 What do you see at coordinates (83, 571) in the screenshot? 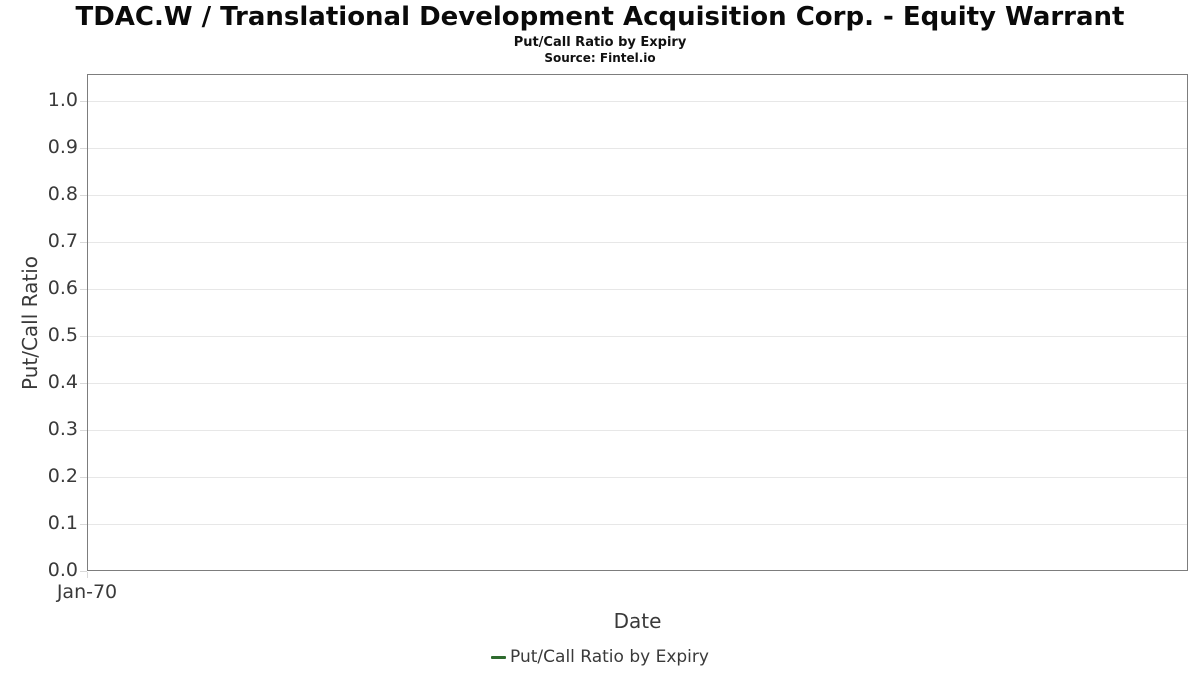
I see `y-tick-mark-0.0` at bounding box center [83, 571].